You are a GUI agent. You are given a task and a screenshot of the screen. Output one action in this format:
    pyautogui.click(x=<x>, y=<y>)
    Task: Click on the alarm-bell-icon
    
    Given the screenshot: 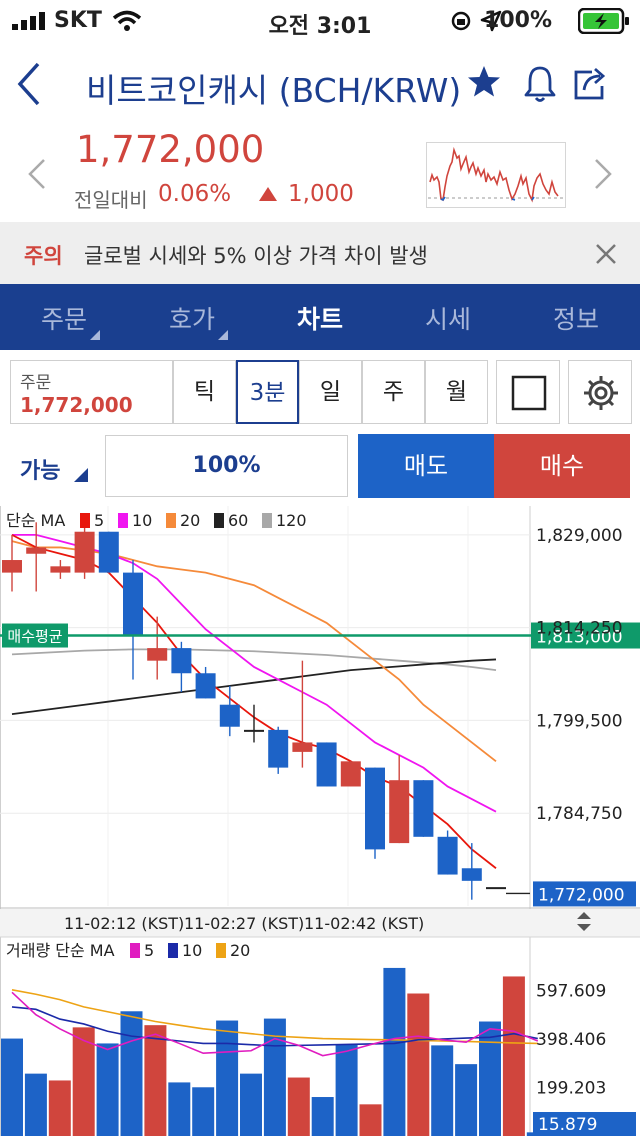 What is the action you would take?
    pyautogui.click(x=540, y=84)
    